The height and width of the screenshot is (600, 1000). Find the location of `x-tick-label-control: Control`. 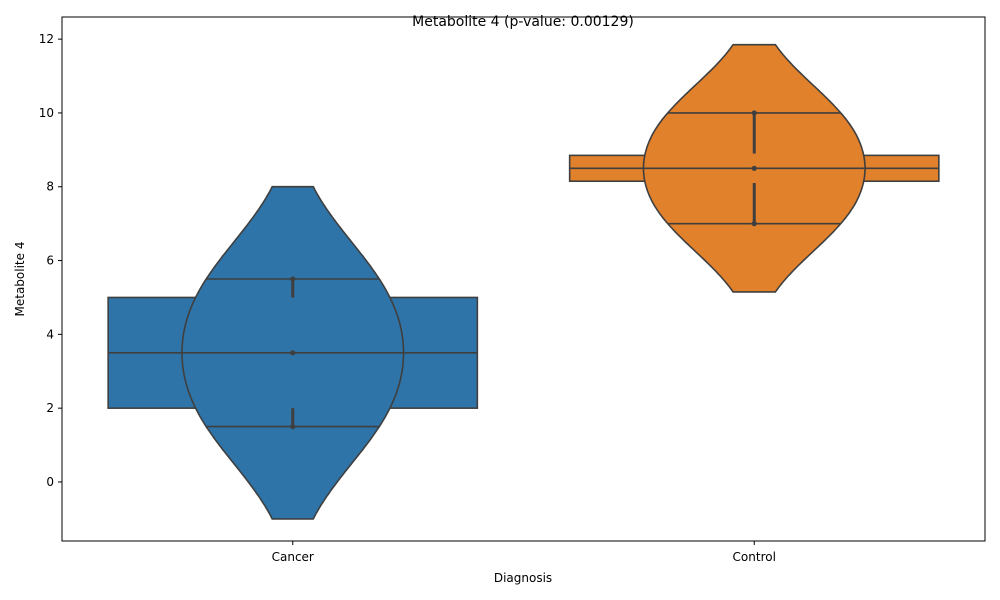

x-tick-label-control: Control is located at coordinates (754, 557).